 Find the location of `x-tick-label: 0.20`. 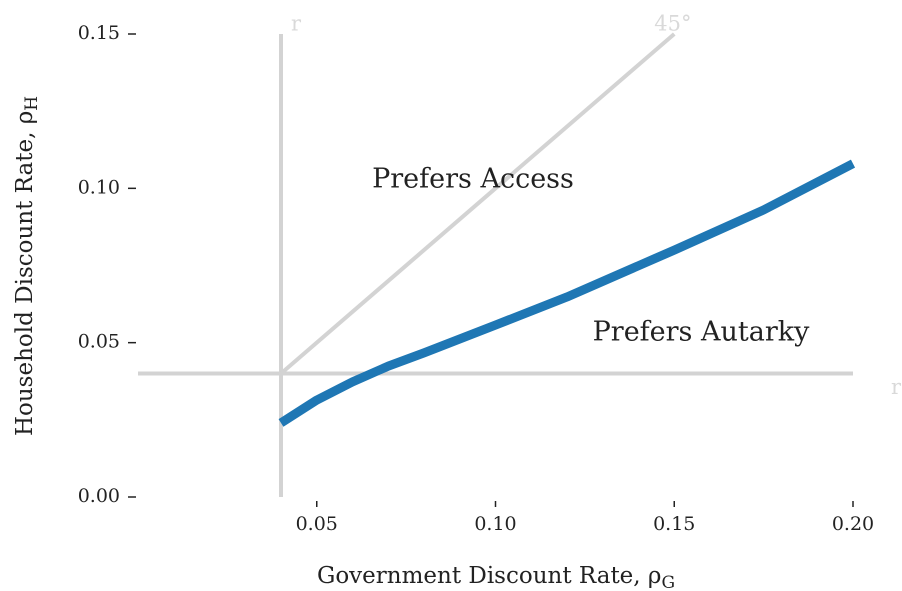

x-tick-label: 0.20 is located at coordinates (853, 524).